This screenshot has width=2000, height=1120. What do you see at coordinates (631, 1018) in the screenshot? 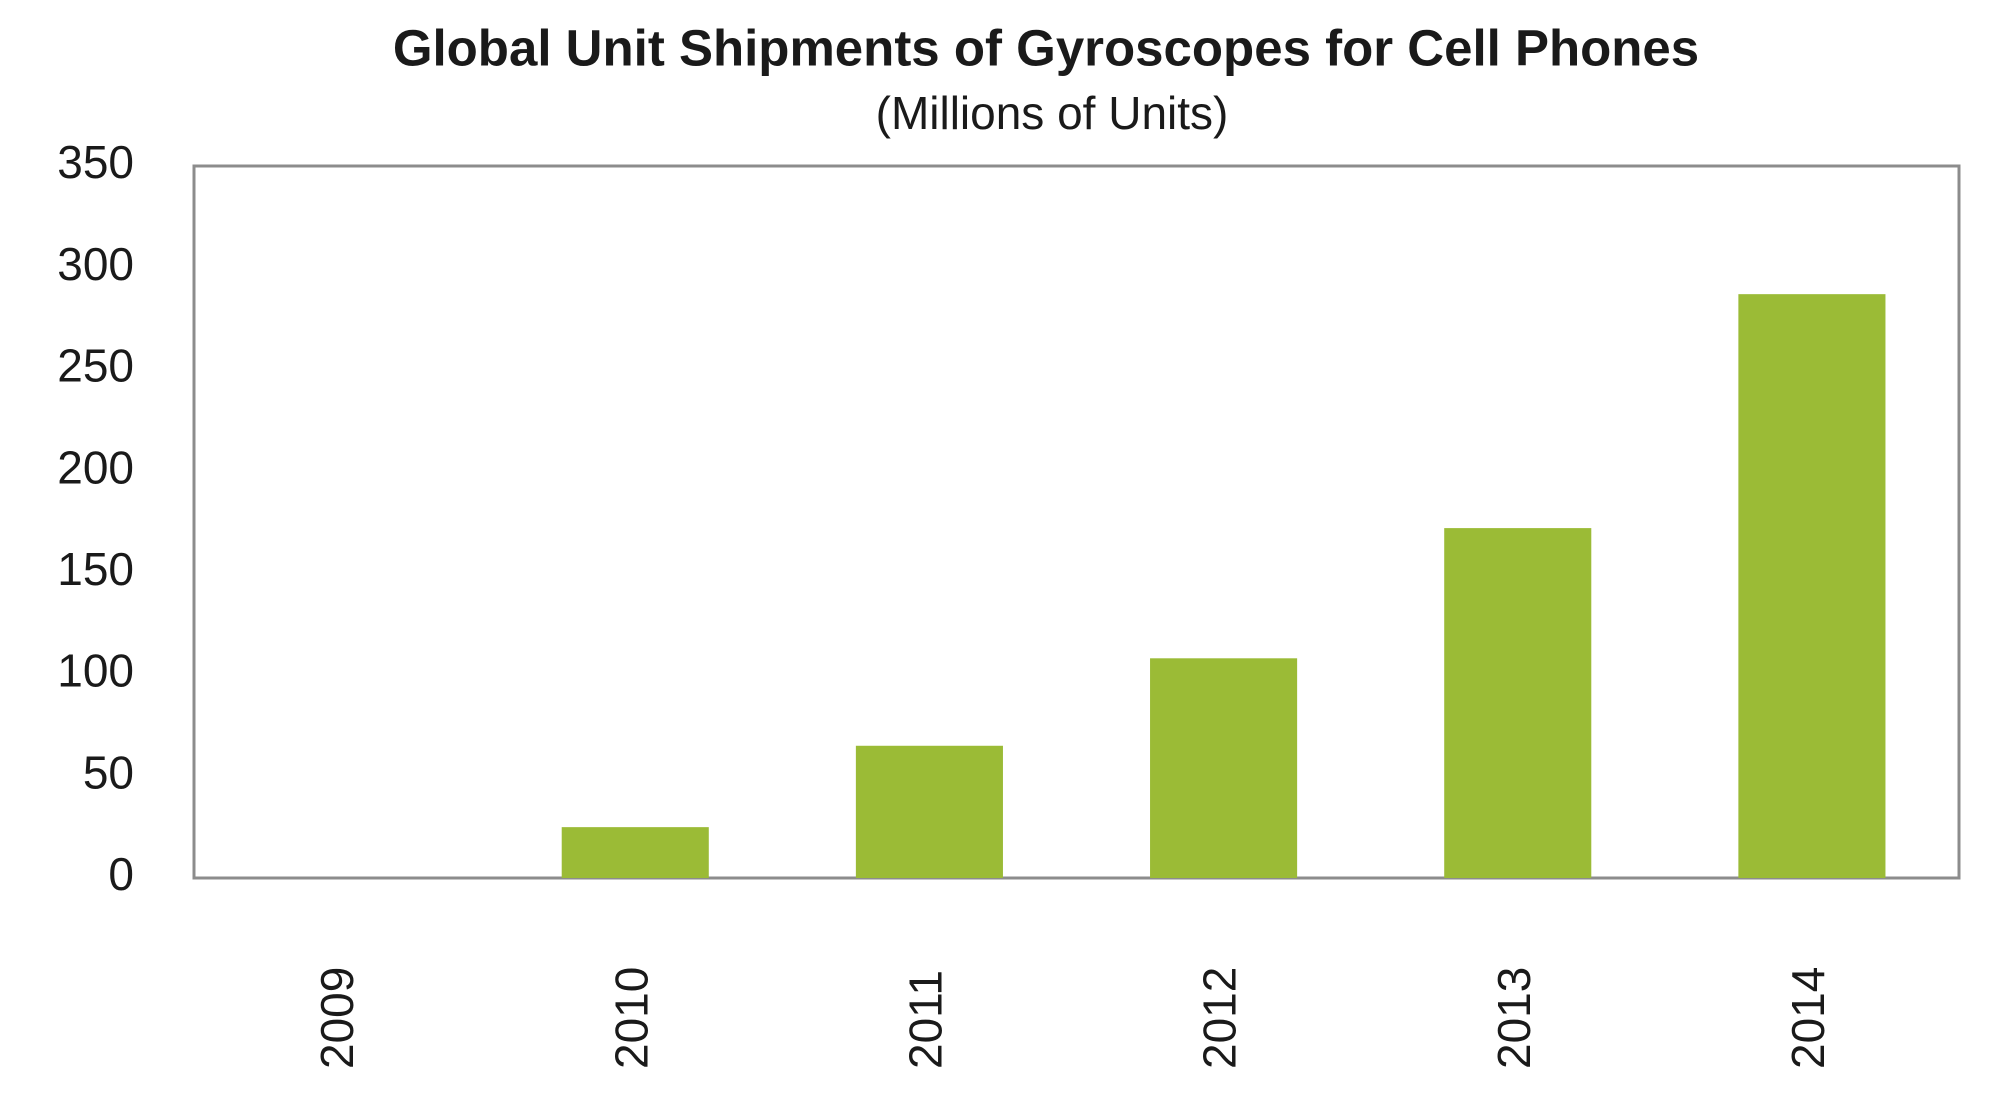
I see `x-tick-label: 2010` at bounding box center [631, 1018].